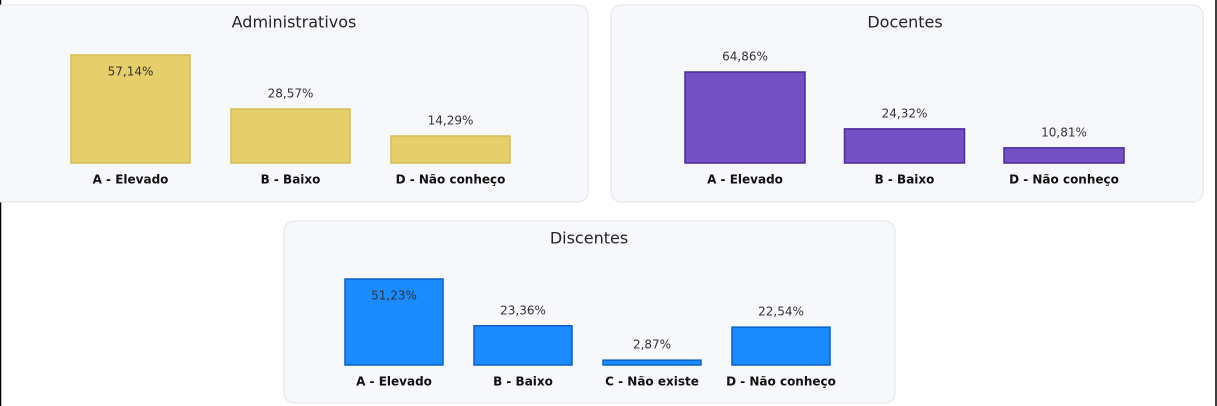  What do you see at coordinates (745, 57) in the screenshot?
I see `data-label: 64,86%` at bounding box center [745, 57].